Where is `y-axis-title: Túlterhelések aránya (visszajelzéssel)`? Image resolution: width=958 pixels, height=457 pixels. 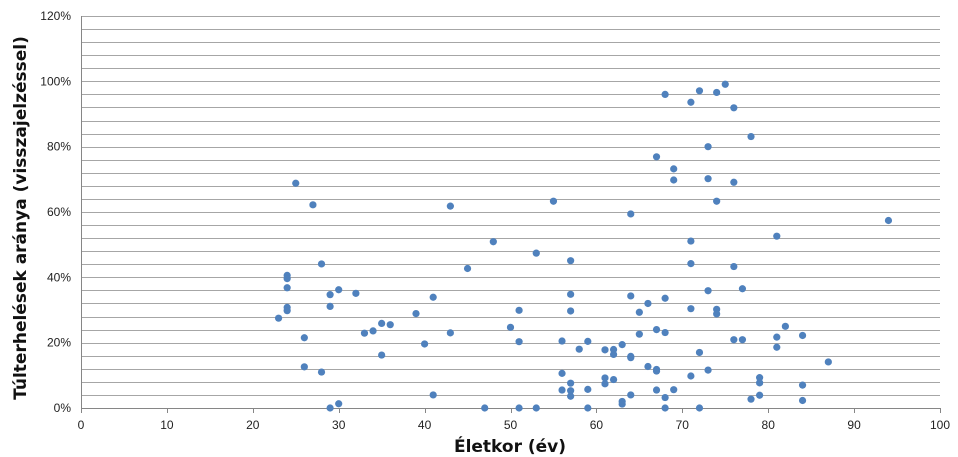 y-axis-title: Túlterhelések aránya (visszajelzéssel) is located at coordinates (21, 218).